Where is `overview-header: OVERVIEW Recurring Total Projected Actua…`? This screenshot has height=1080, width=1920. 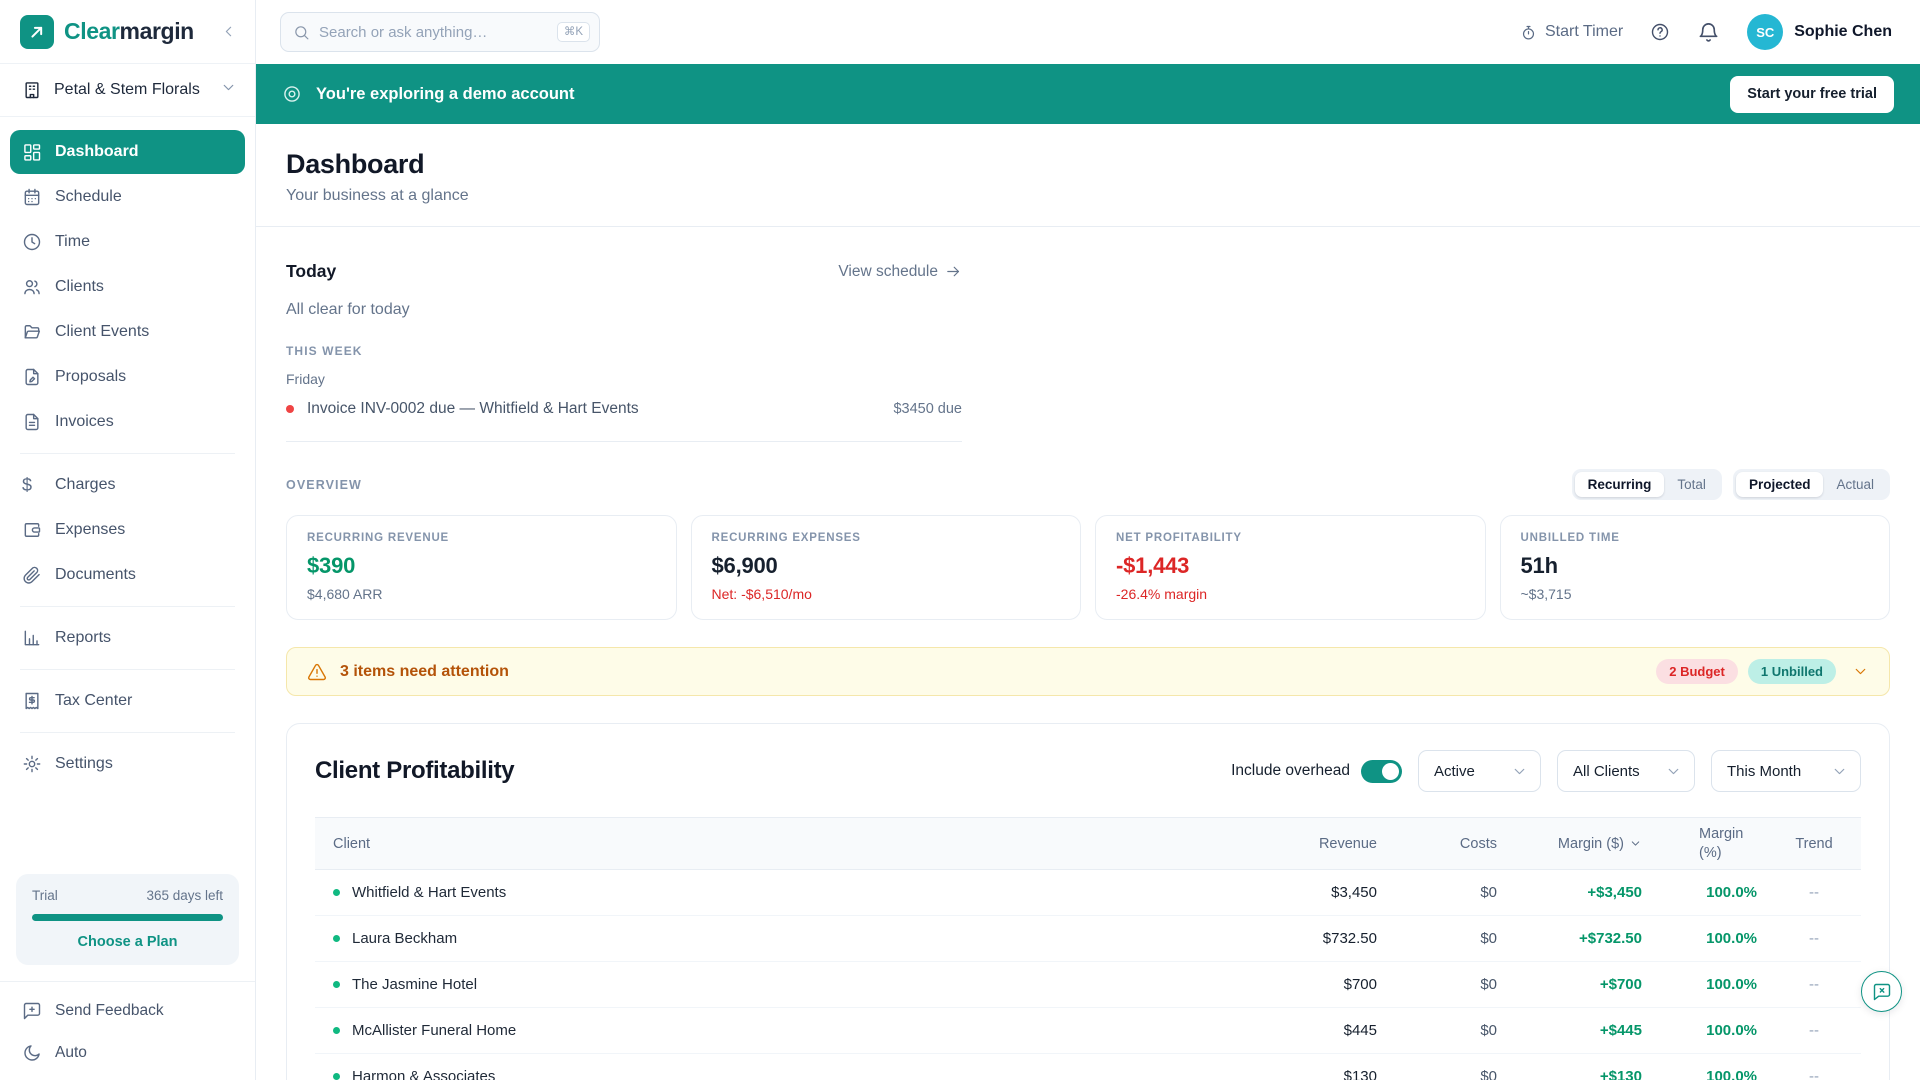 overview-header: OVERVIEW Recurring Total Projected Actua… is located at coordinates (1088, 471).